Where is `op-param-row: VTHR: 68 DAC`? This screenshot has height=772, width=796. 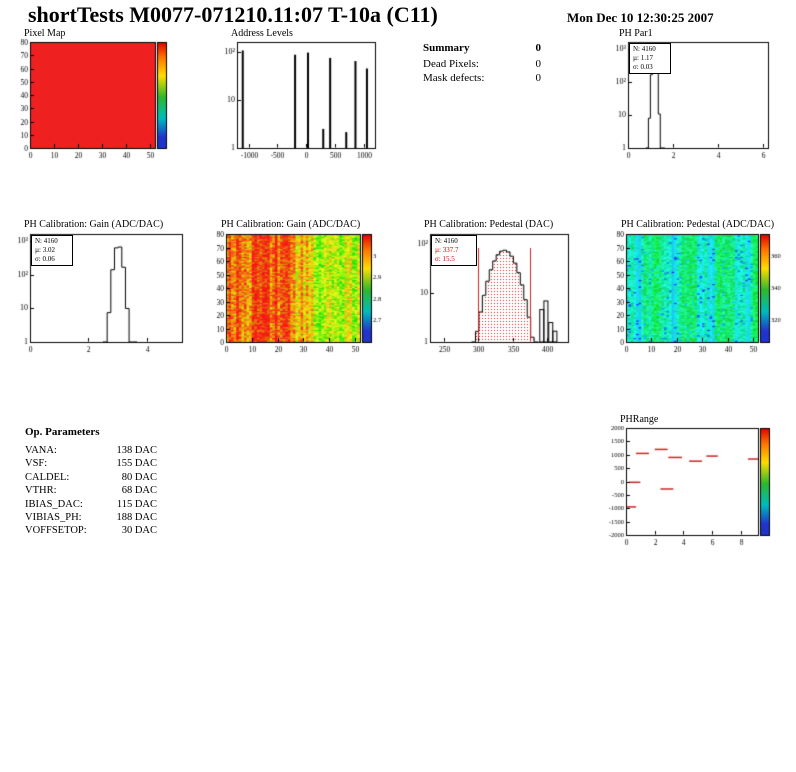
op-param-row: VTHR: 68 DAC is located at coordinates (91, 490).